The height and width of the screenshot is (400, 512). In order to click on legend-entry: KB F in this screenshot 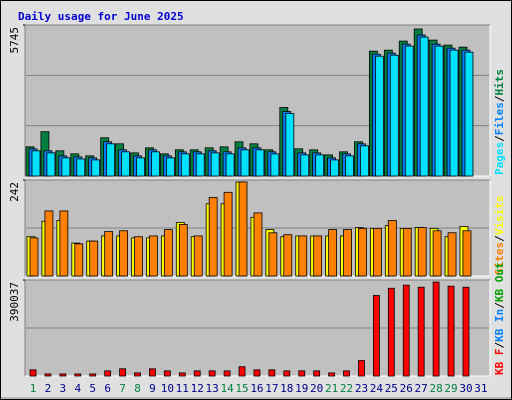, I will do `click(499, 362)`.